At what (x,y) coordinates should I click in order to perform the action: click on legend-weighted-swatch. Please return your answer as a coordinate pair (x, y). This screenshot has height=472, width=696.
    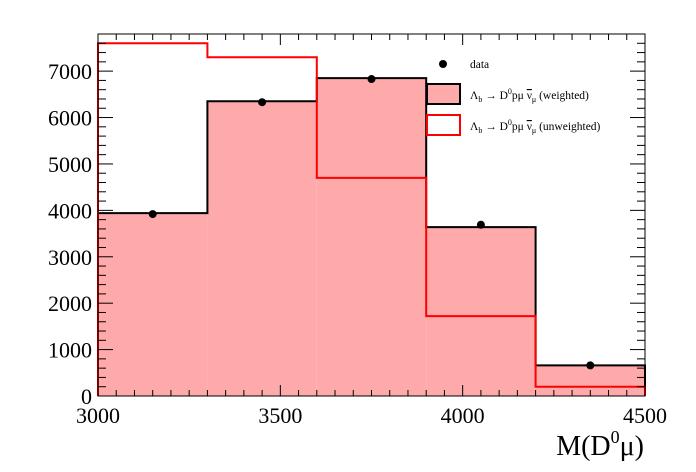
    Looking at the image, I should click on (443, 94).